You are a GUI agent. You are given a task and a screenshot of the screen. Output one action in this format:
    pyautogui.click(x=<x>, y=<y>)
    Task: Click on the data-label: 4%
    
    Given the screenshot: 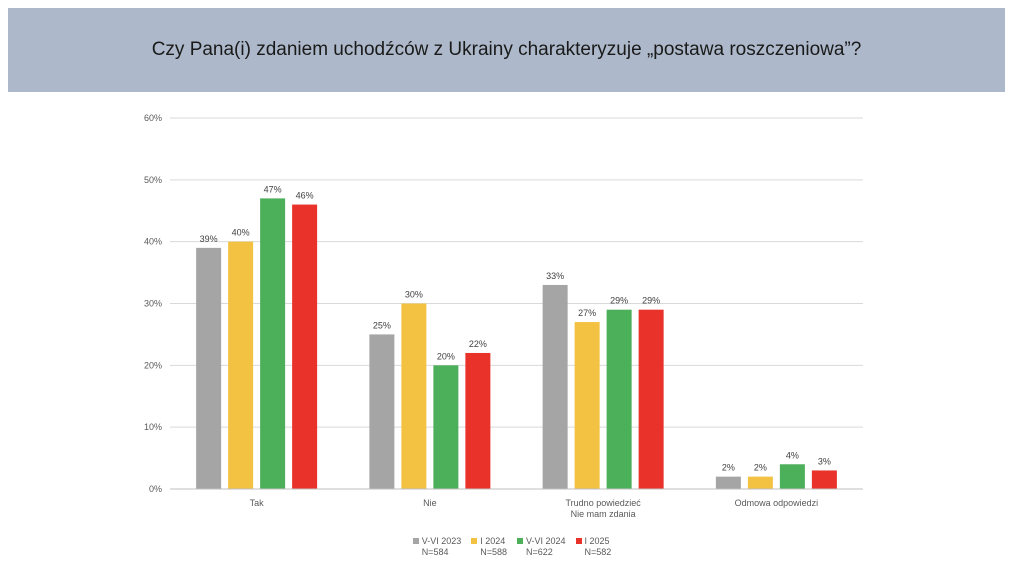 What is the action you would take?
    pyautogui.click(x=792, y=455)
    